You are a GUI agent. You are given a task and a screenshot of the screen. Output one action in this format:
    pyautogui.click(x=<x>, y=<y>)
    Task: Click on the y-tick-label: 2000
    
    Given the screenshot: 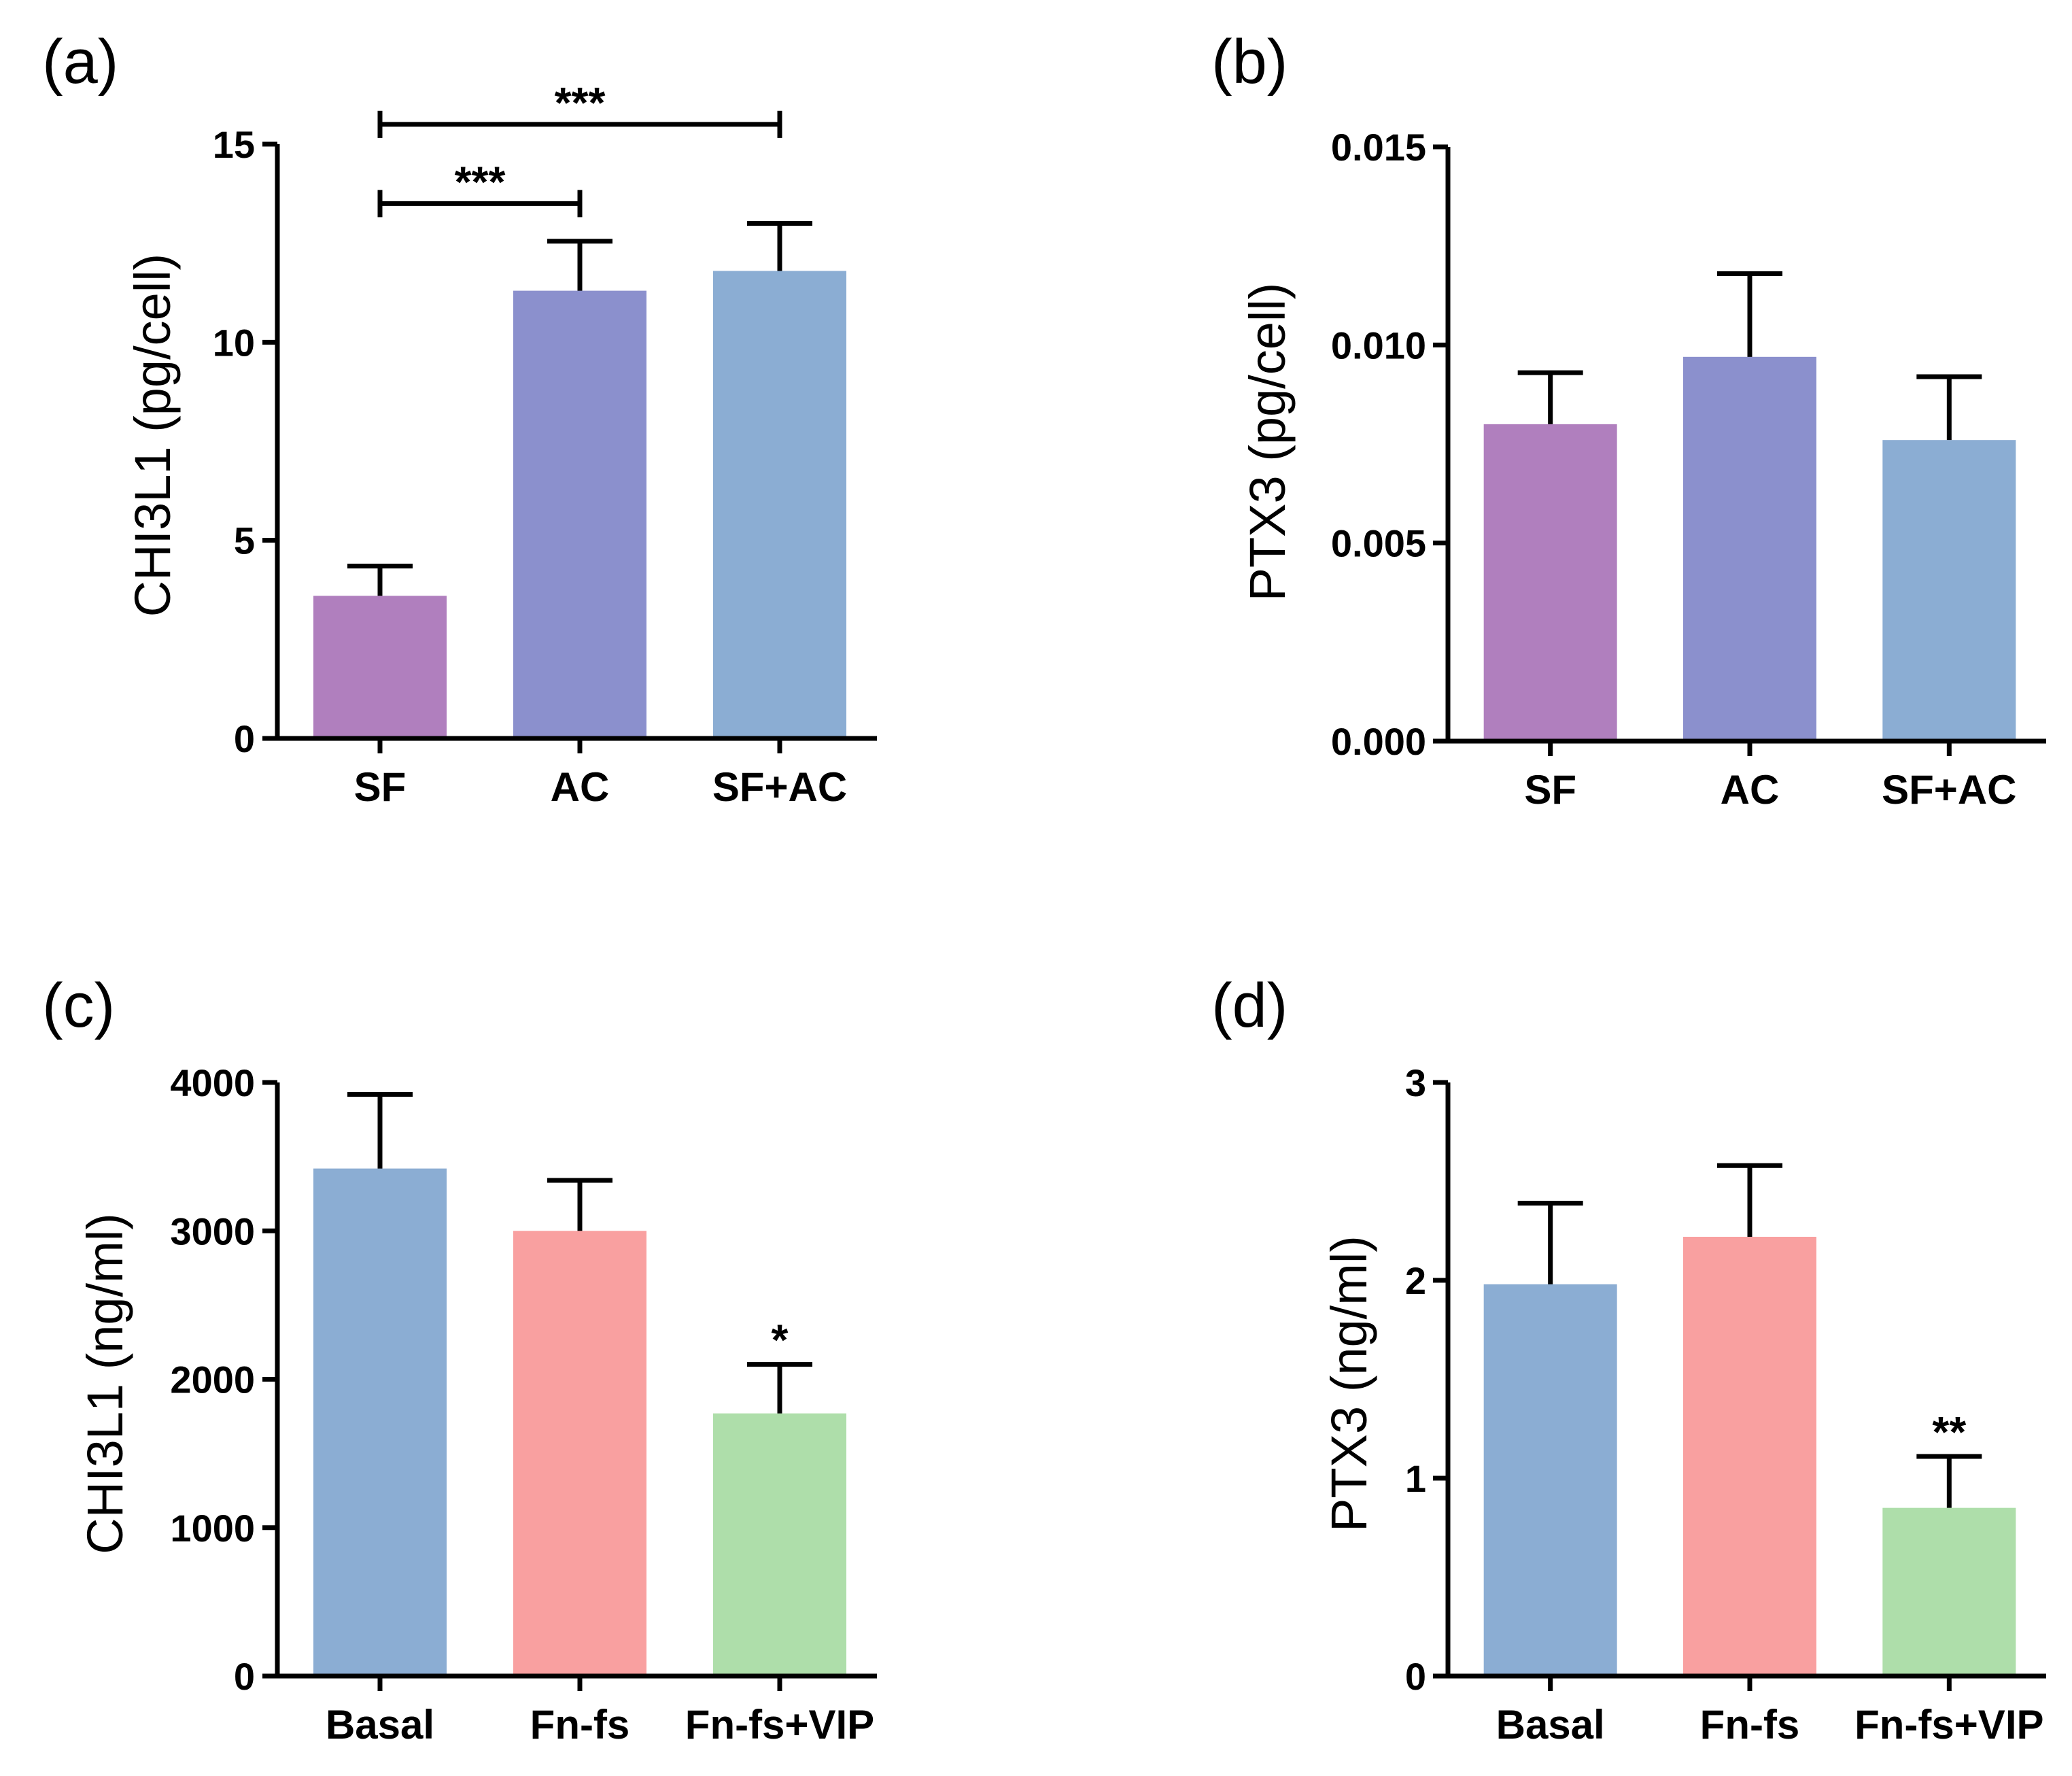 What is the action you would take?
    pyautogui.click(x=212, y=1380)
    